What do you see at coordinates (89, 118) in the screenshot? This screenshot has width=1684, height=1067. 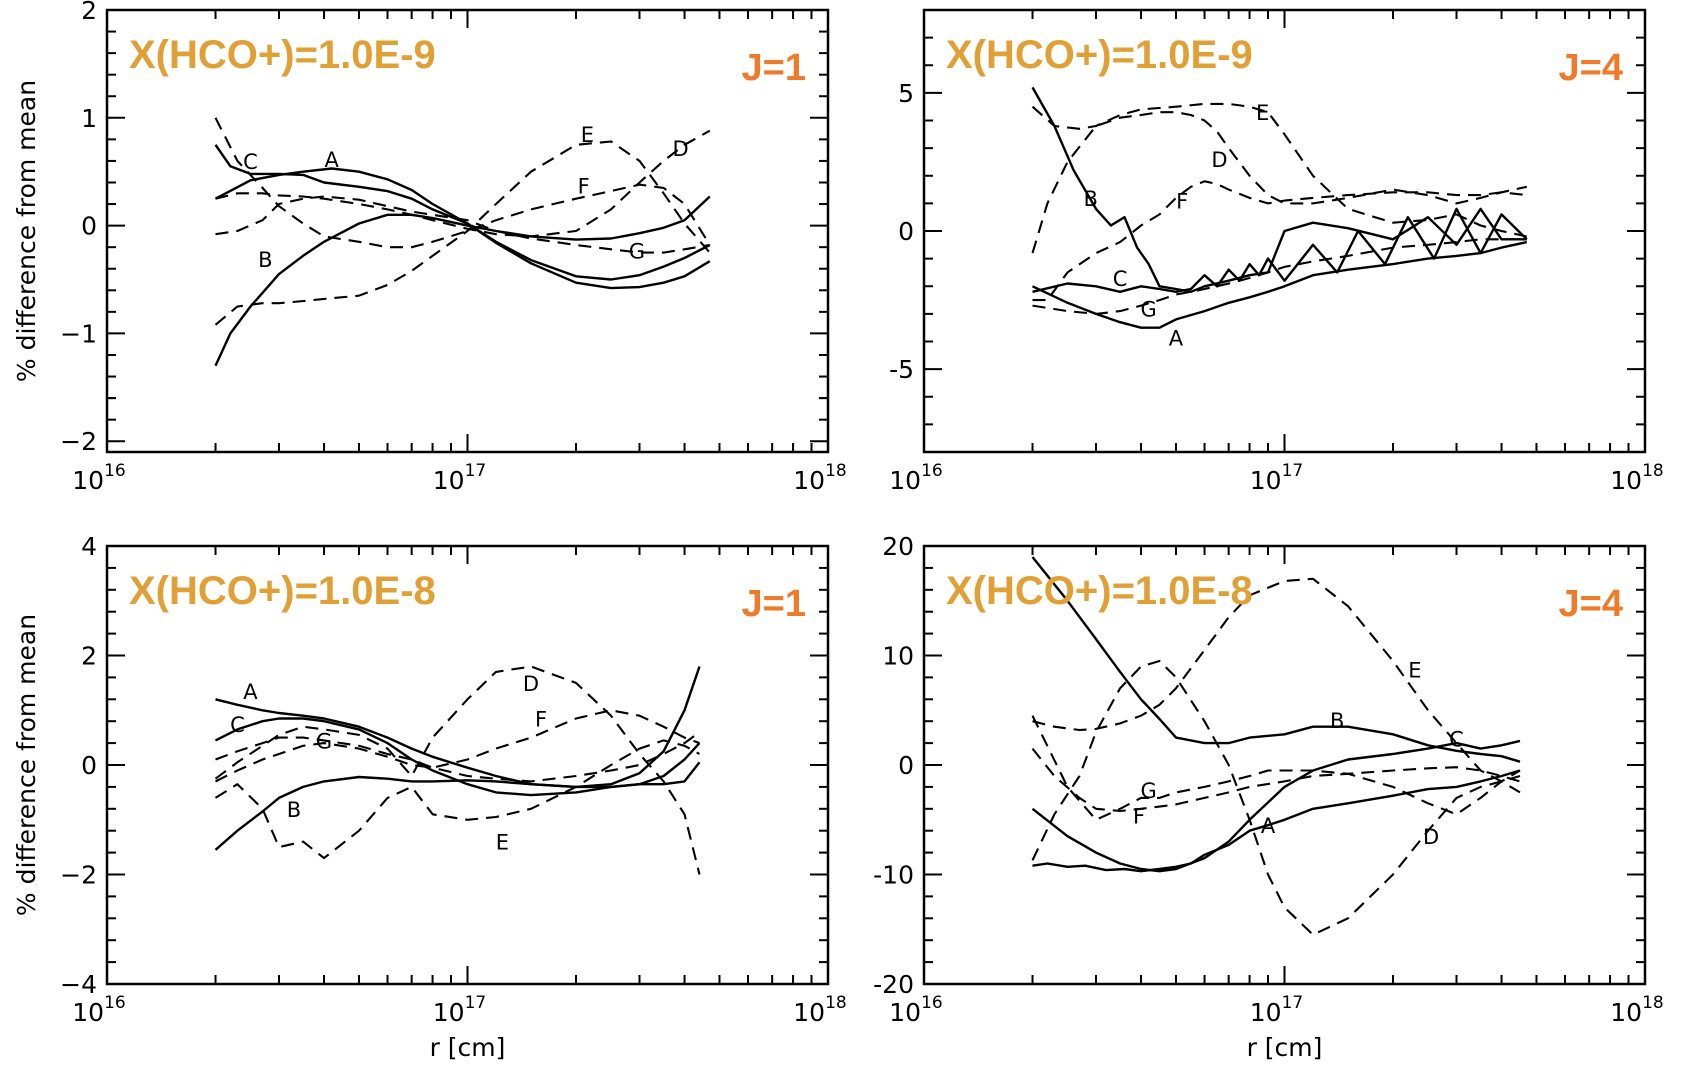 I see `y-tick-label: 1` at bounding box center [89, 118].